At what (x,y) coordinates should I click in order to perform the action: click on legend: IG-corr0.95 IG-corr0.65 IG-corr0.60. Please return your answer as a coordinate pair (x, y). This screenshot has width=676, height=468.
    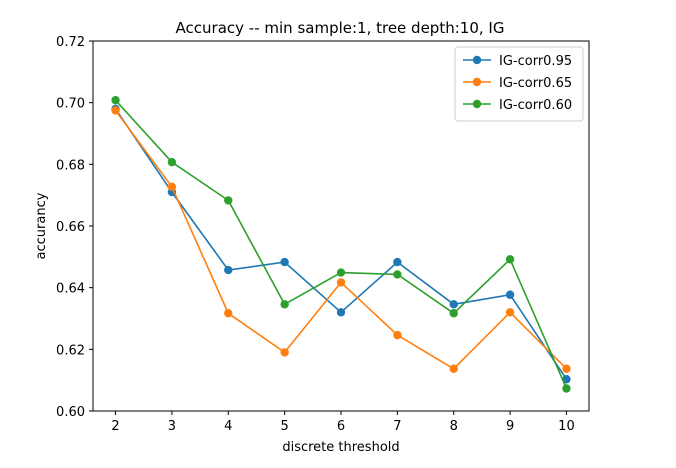
    Looking at the image, I should click on (519, 84).